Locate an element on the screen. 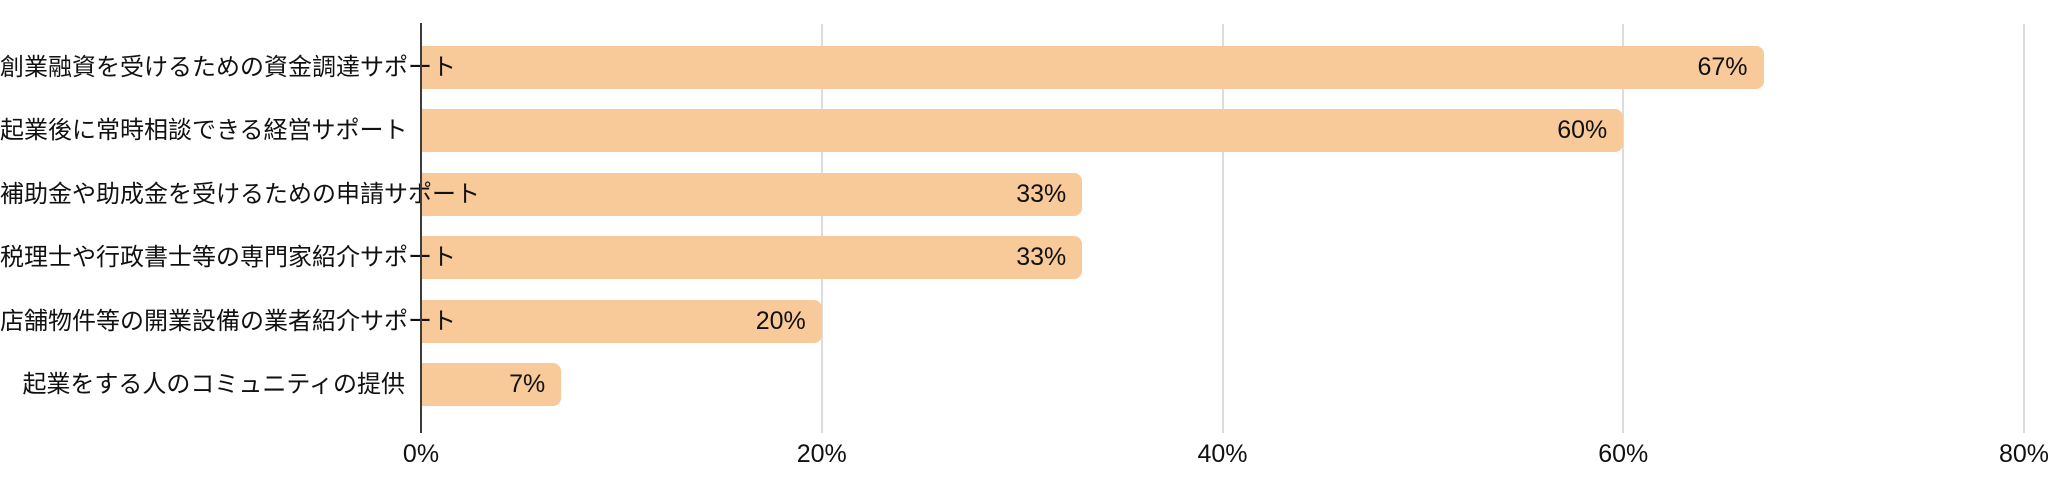 The image size is (2048, 484). x-tick-label: 60% is located at coordinates (1623, 454).